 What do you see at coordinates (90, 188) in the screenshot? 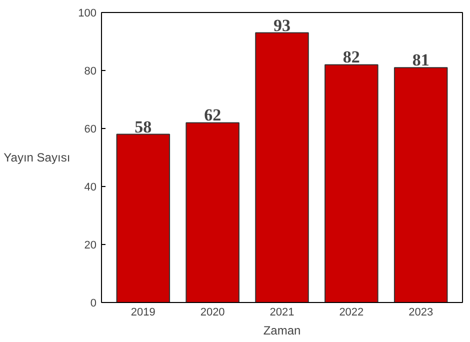
I see `y-tick-label: 40` at bounding box center [90, 188].